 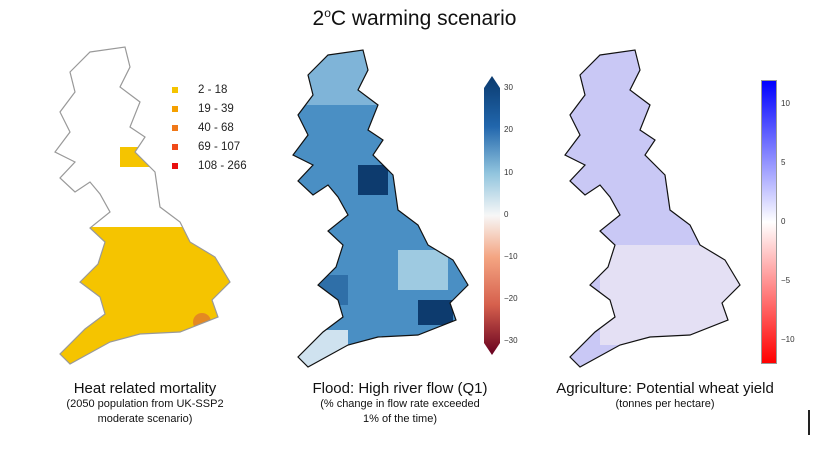 I want to click on wheat-colorbar, so click(x=769, y=222).